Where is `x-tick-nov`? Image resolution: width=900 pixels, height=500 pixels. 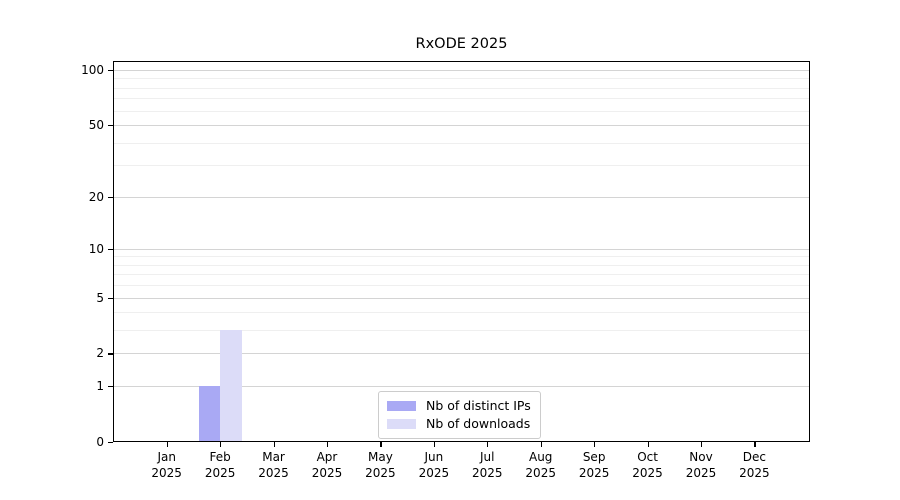 x-tick-nov is located at coordinates (702, 444).